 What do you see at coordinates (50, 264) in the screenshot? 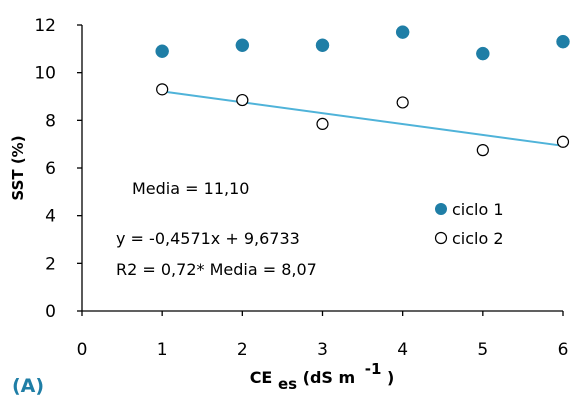
I see `y-tick-label: 2` at bounding box center [50, 264].